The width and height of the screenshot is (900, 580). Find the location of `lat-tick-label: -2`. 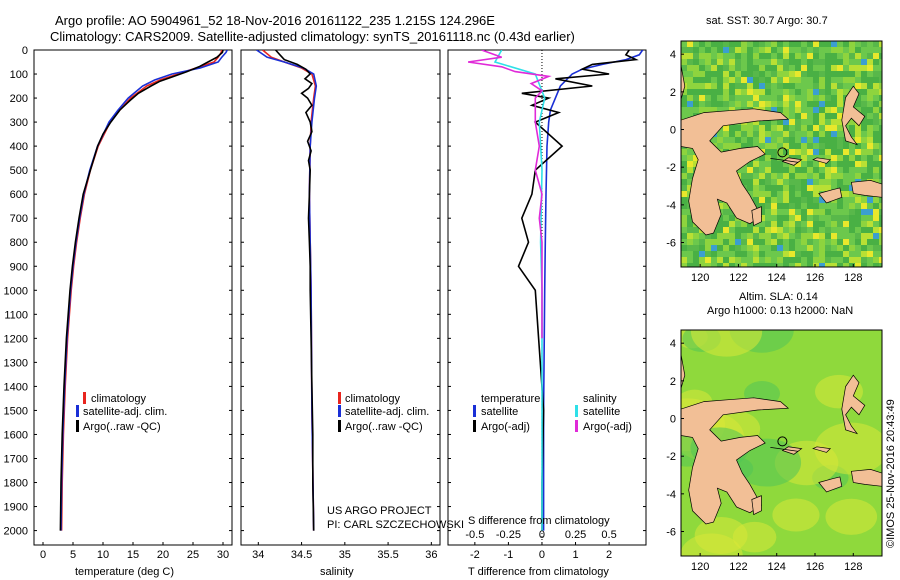

lat-tick-label: -2 is located at coordinates (671, 168).